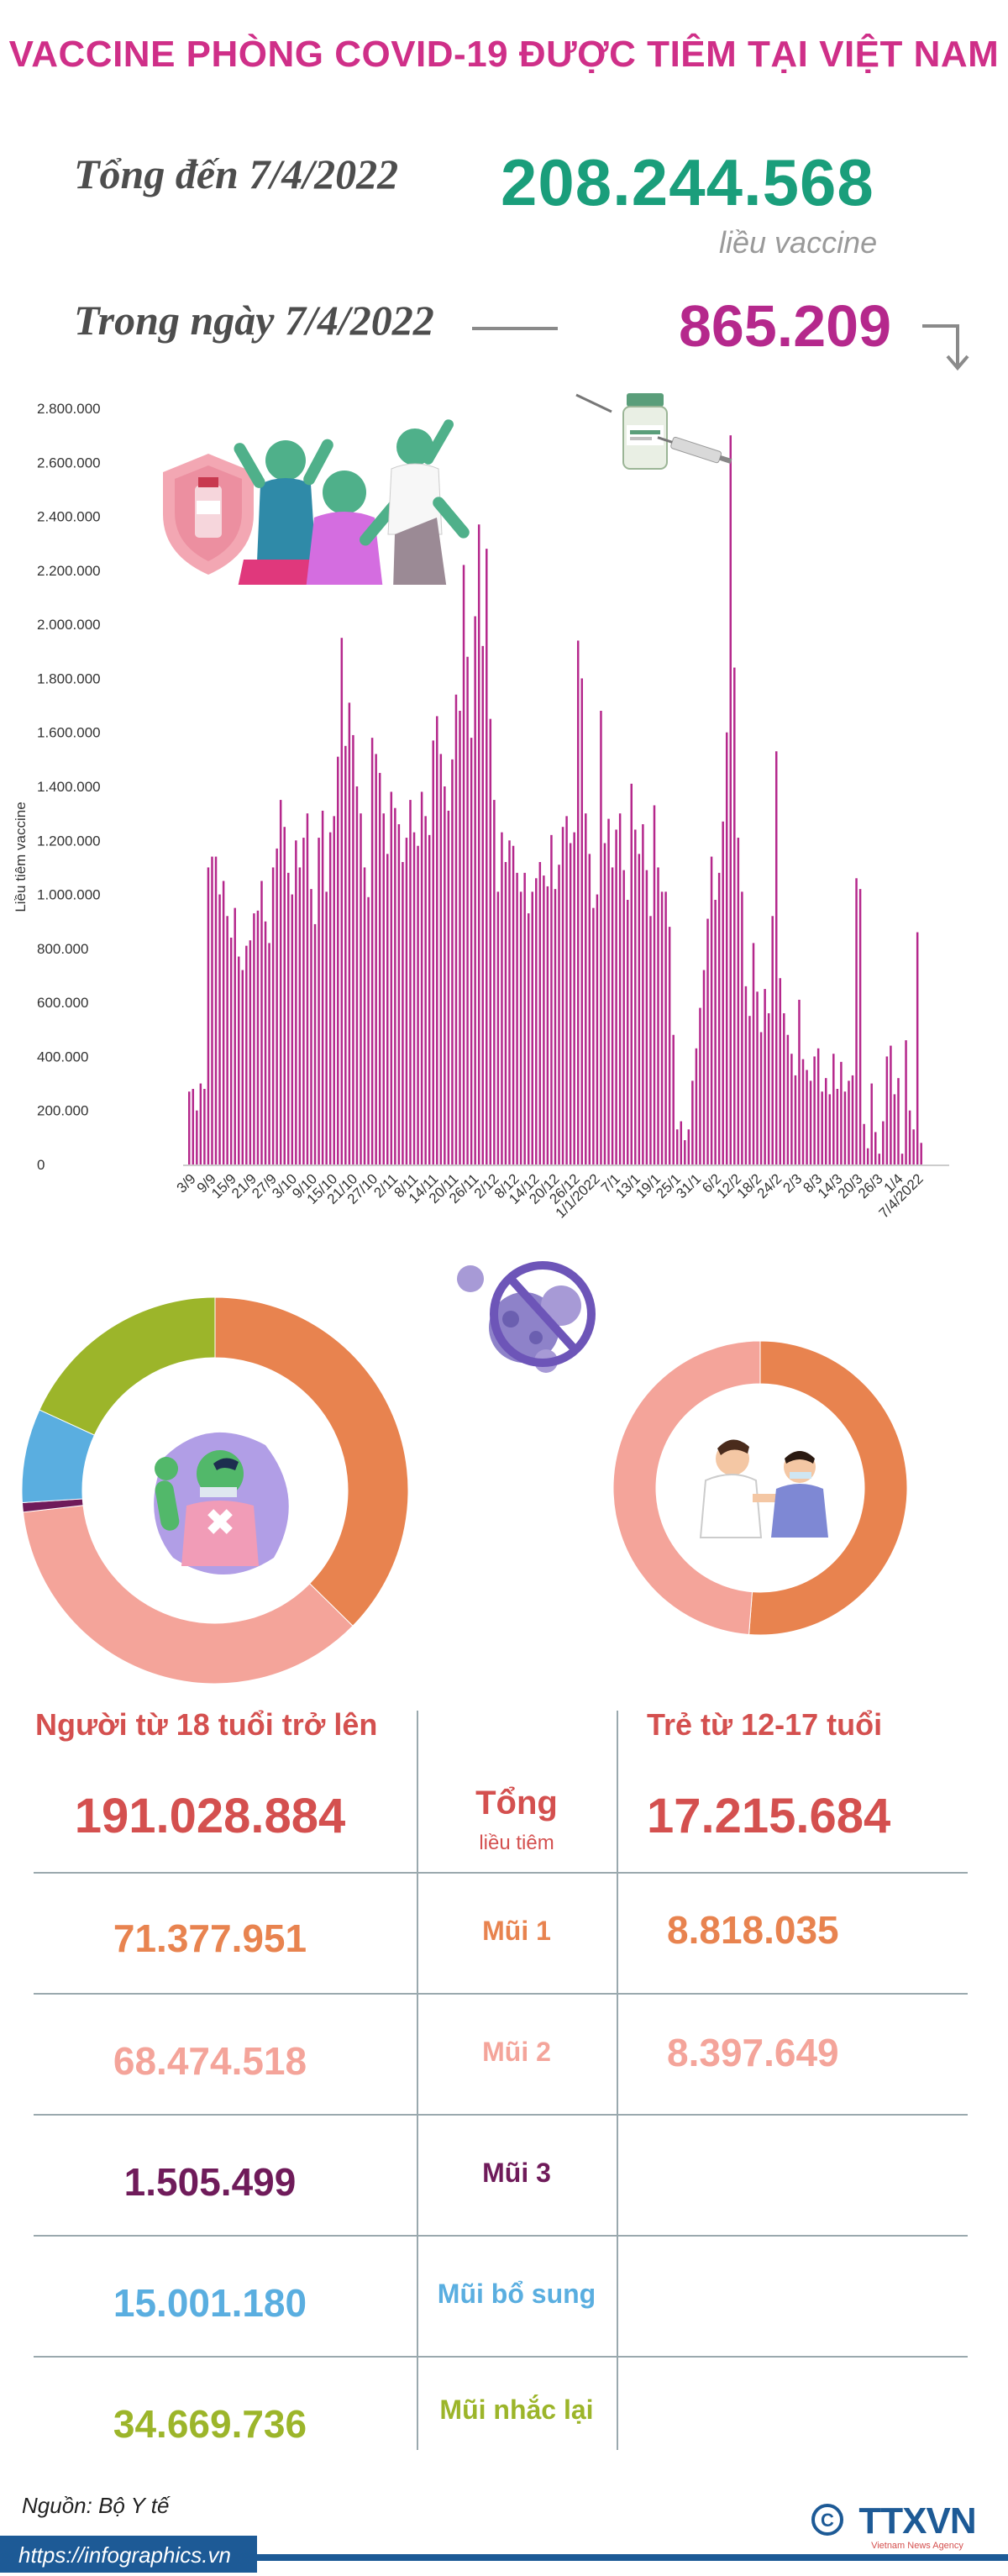 Image resolution: width=1008 pixels, height=2576 pixels. Describe the element at coordinates (69, 841) in the screenshot. I see `y-tick-label: 1.200.000` at that location.